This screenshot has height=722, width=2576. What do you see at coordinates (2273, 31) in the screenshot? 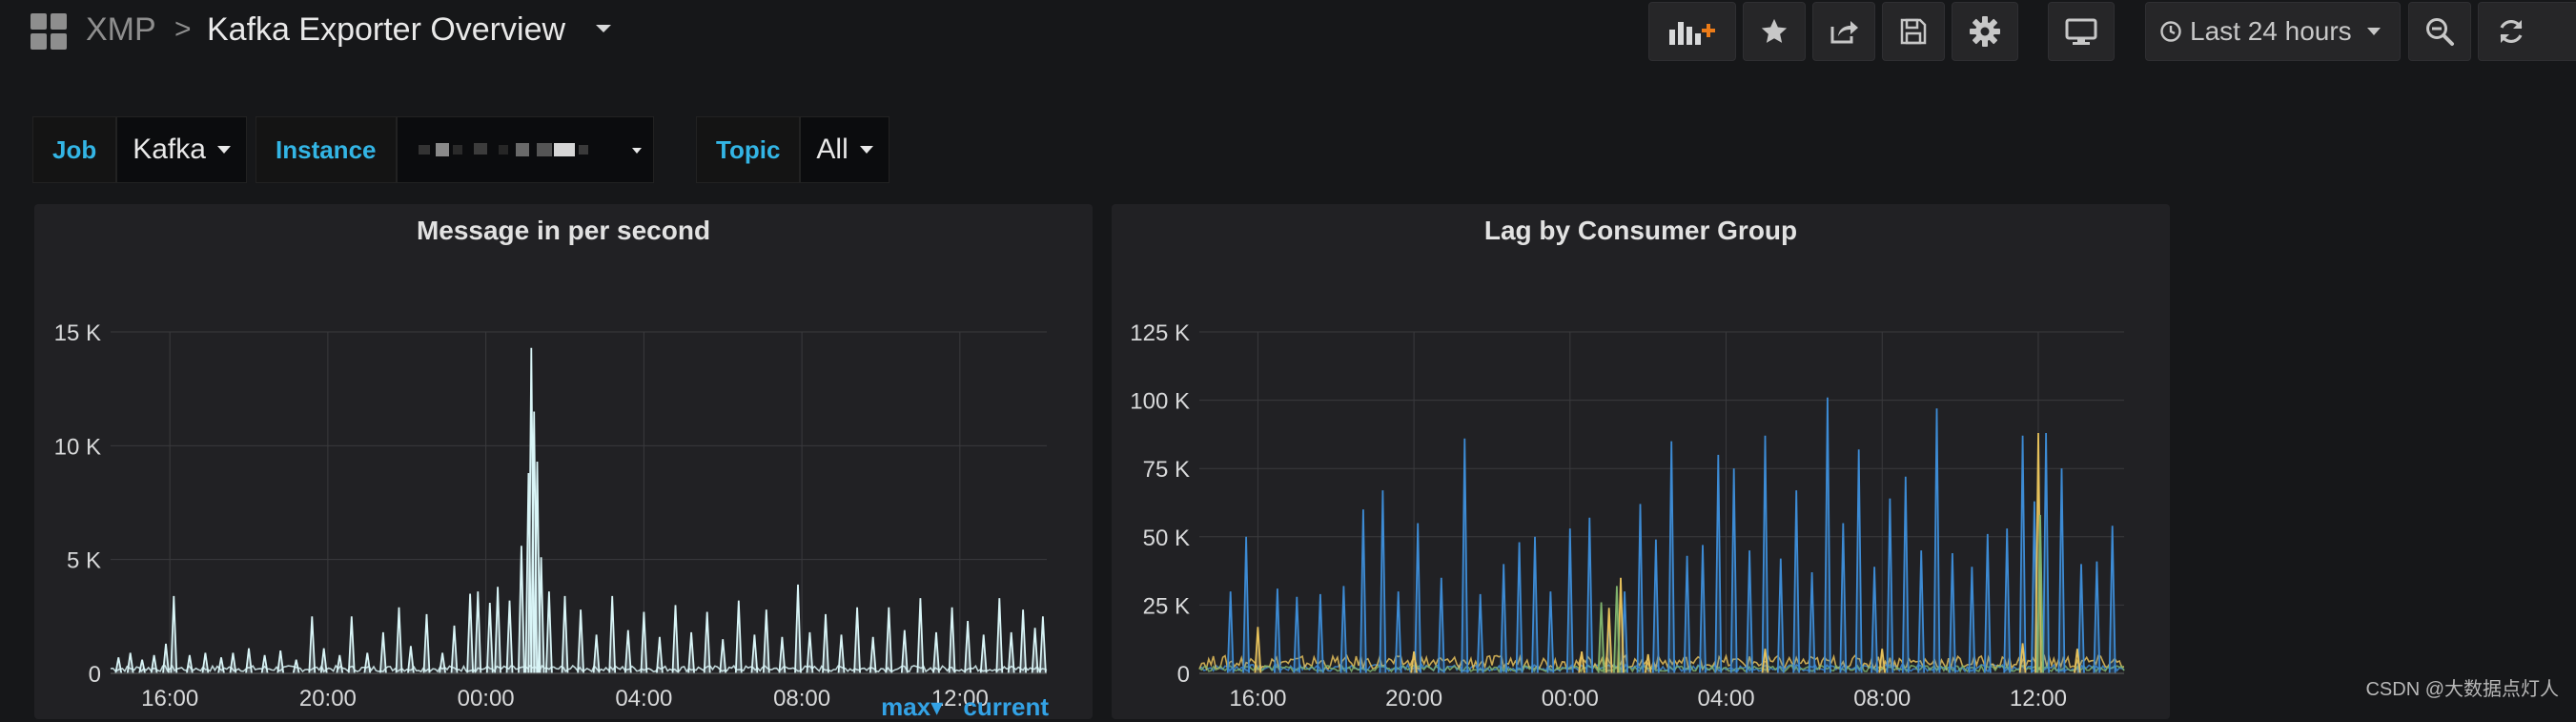
I see `time-range-picker: Last 24 hours` at bounding box center [2273, 31].